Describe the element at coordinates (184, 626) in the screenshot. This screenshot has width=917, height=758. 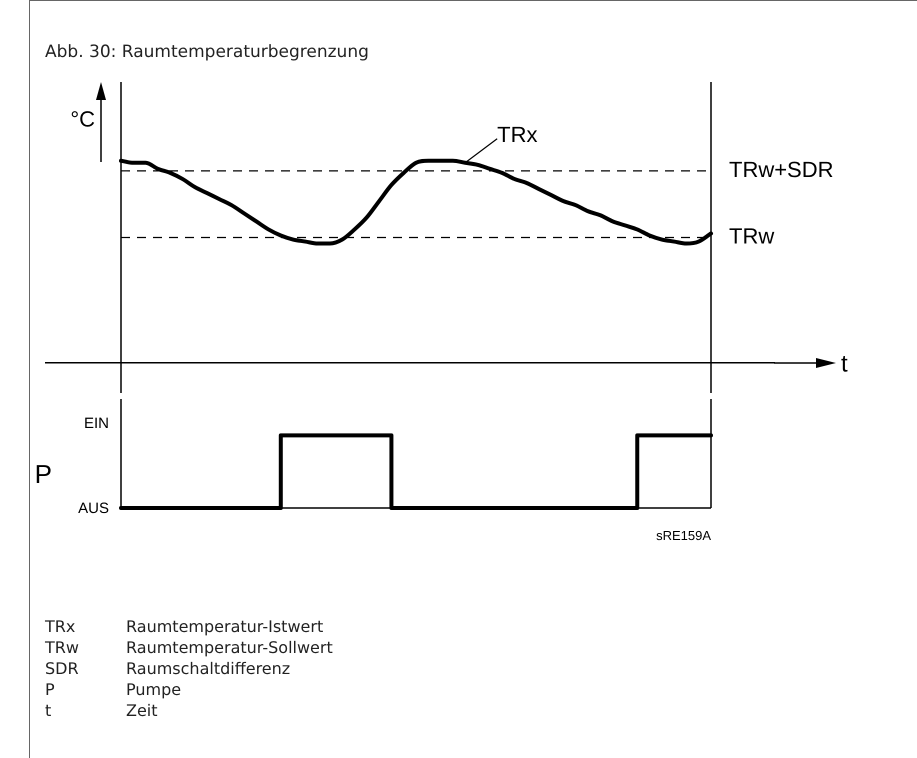
I see `text: TRx Raumtemperatur-Istwert` at that location.